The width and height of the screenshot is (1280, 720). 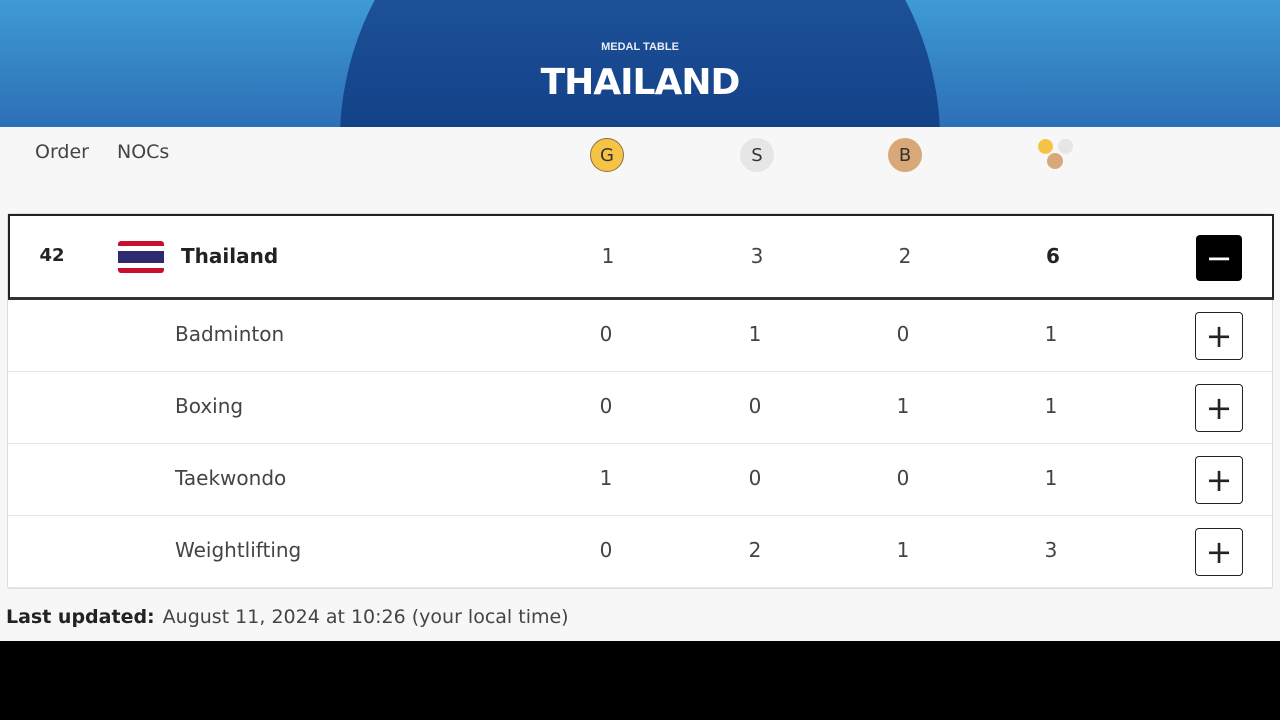 What do you see at coordinates (231, 478) in the screenshot?
I see `sport-name: Taekwondo` at bounding box center [231, 478].